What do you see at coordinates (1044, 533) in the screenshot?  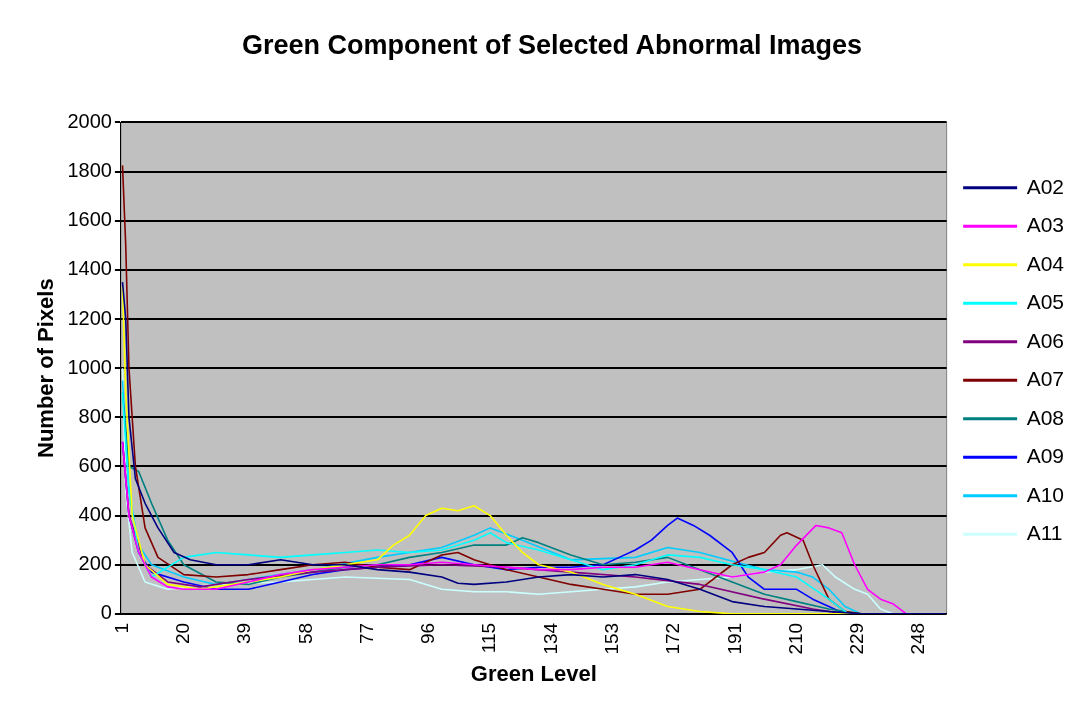 I see `legend-label: A11` at bounding box center [1044, 533].